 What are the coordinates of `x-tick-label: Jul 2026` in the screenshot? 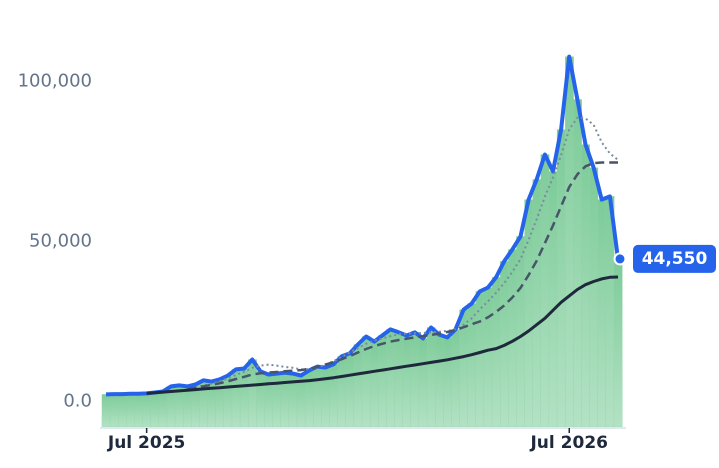 It's located at (568, 443).